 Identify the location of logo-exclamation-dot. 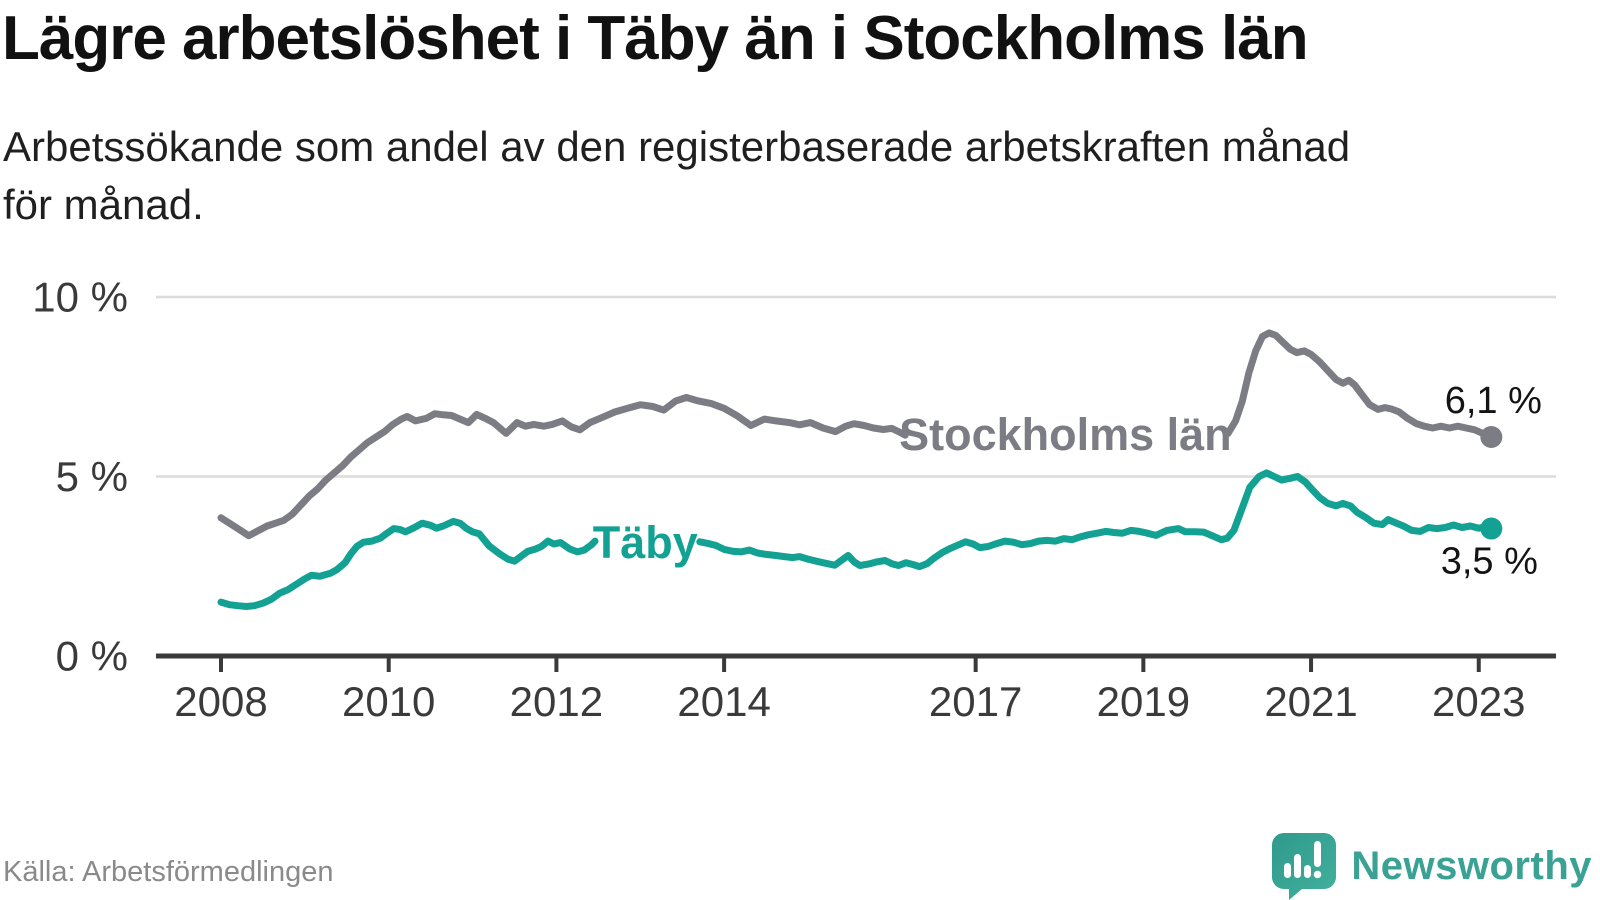
(1318, 874).